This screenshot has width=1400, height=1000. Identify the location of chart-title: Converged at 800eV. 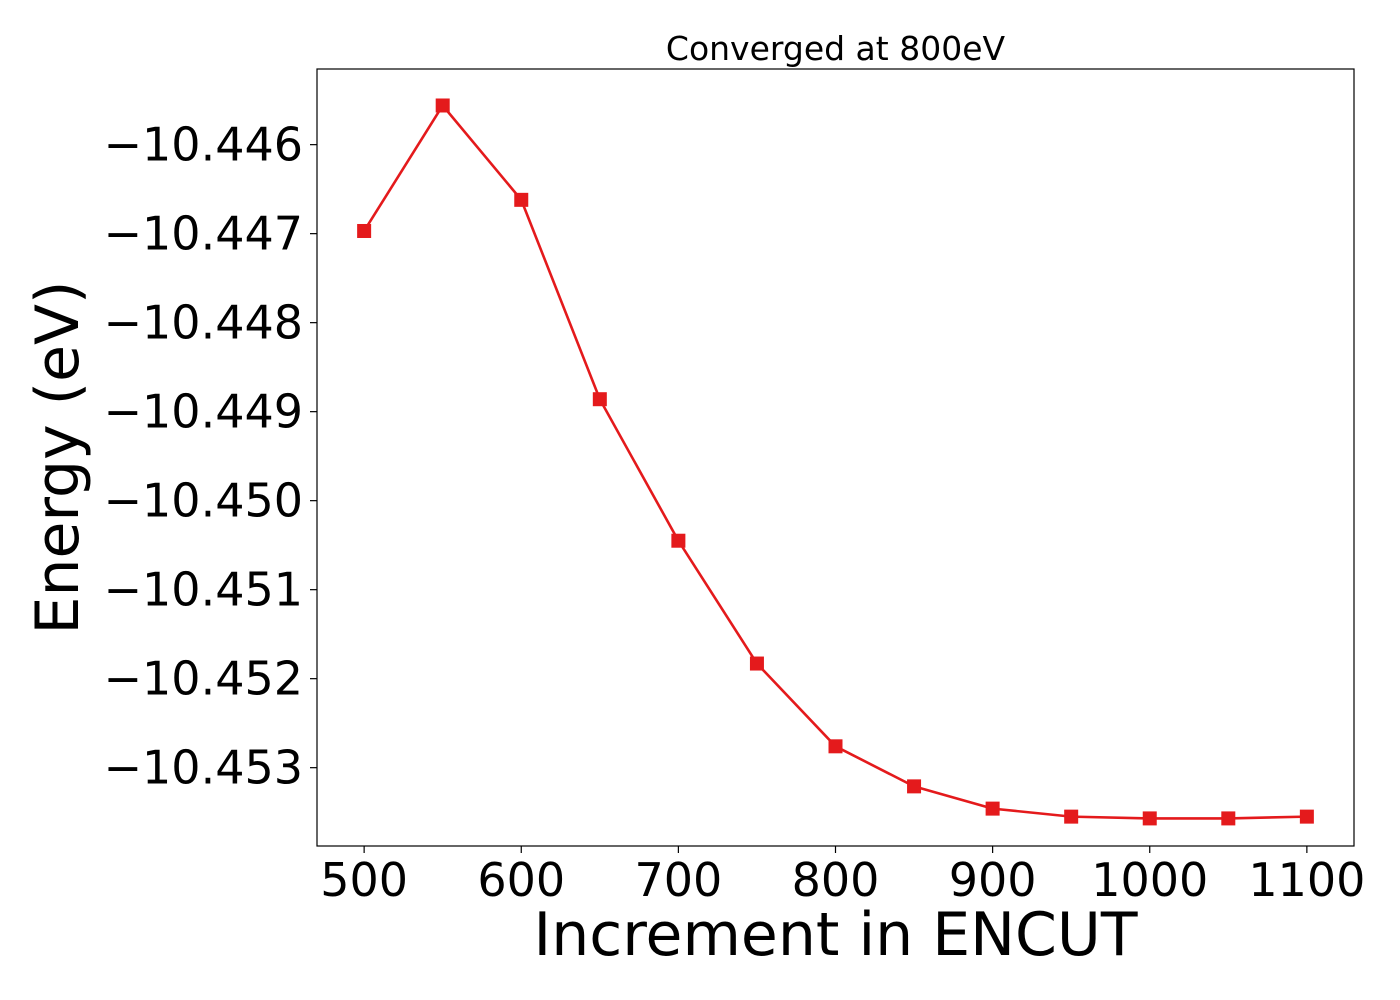
(836, 48).